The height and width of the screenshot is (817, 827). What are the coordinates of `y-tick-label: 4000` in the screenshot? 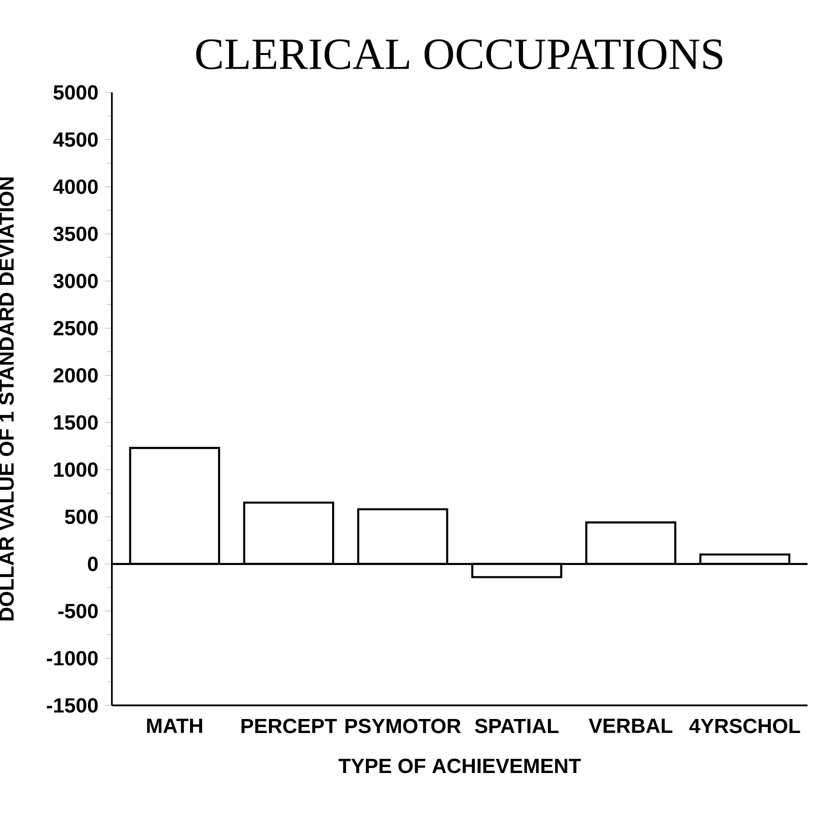 It's located at (75, 186).